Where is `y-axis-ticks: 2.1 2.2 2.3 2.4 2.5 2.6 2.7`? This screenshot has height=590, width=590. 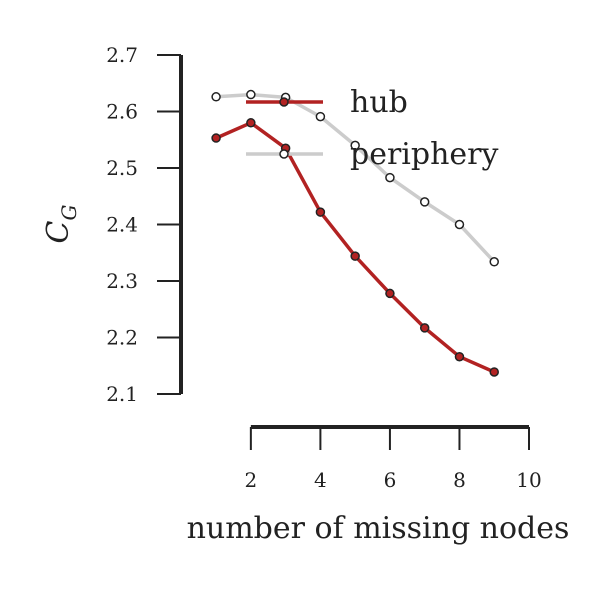 y-axis-ticks: 2.1 2.2 2.3 2.4 2.5 2.6 2.7 is located at coordinates (143, 224).